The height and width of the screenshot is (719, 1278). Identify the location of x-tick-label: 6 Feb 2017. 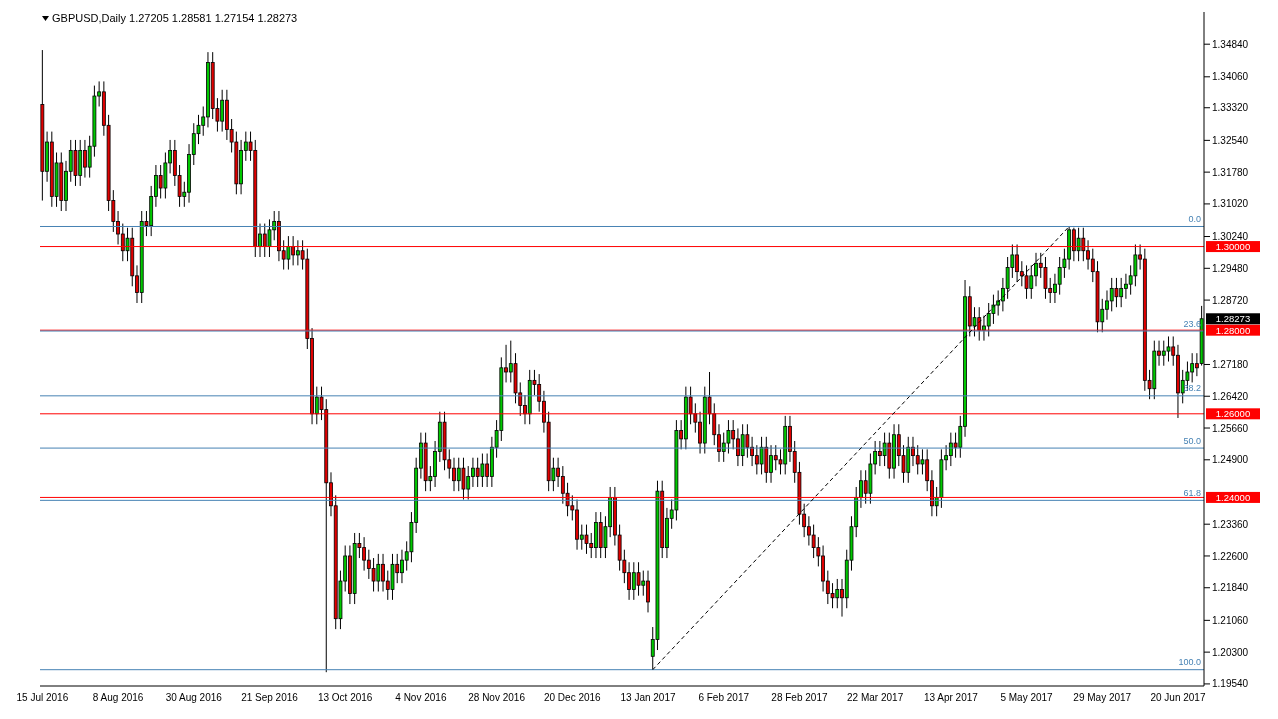
(724, 698).